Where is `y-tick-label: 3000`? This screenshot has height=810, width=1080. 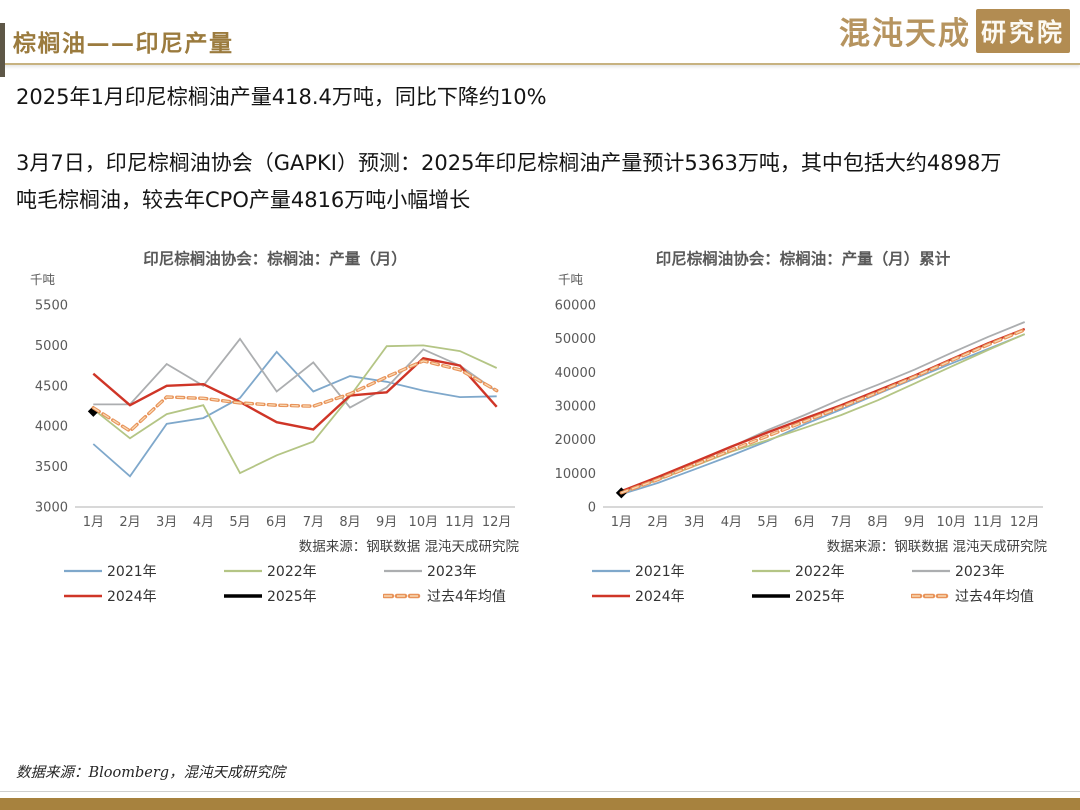
y-tick-label: 3000 is located at coordinates (51, 508).